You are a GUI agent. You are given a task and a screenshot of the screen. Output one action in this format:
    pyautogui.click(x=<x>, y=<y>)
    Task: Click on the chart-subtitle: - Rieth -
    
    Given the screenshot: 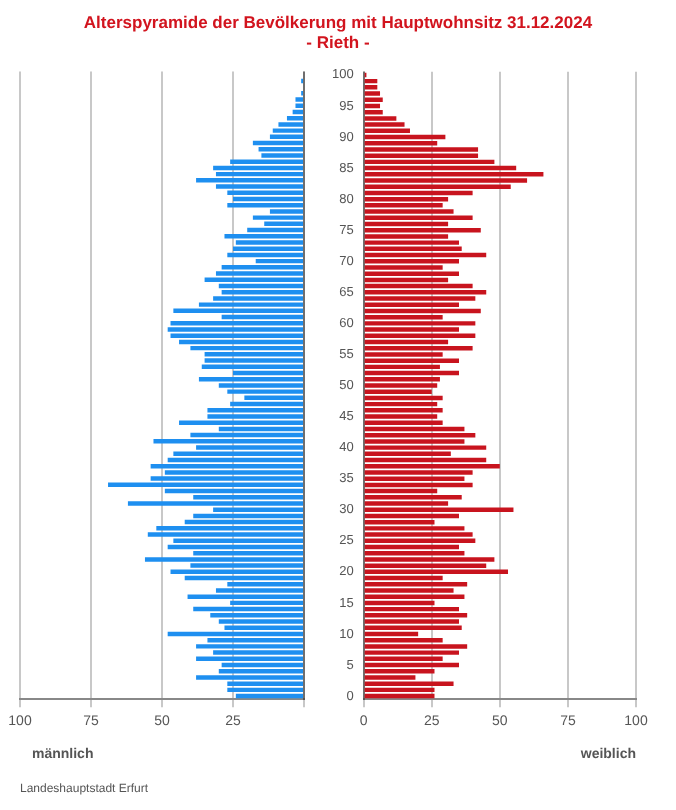 What is the action you would take?
    pyautogui.click(x=338, y=42)
    